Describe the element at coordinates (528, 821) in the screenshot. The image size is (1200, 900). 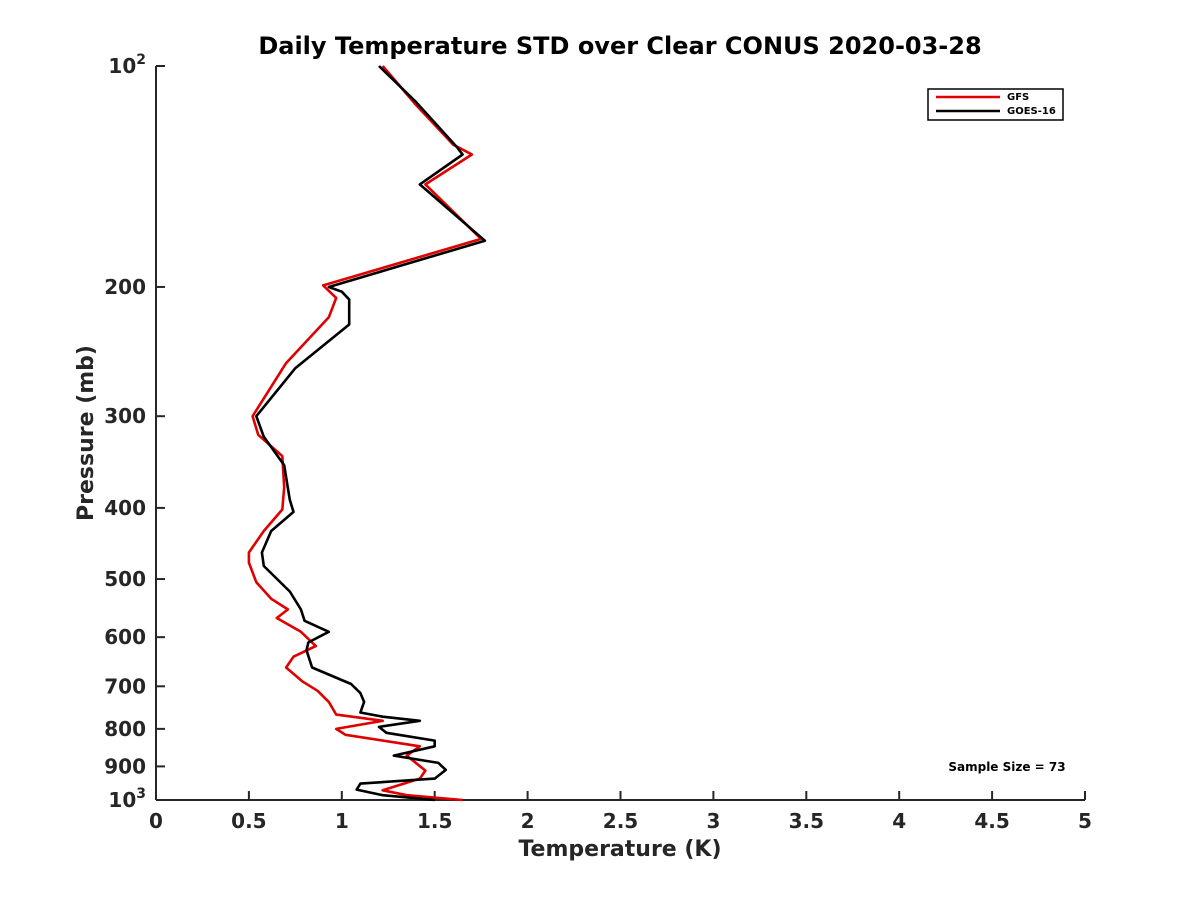
I see `x-tick-label: 2` at that location.